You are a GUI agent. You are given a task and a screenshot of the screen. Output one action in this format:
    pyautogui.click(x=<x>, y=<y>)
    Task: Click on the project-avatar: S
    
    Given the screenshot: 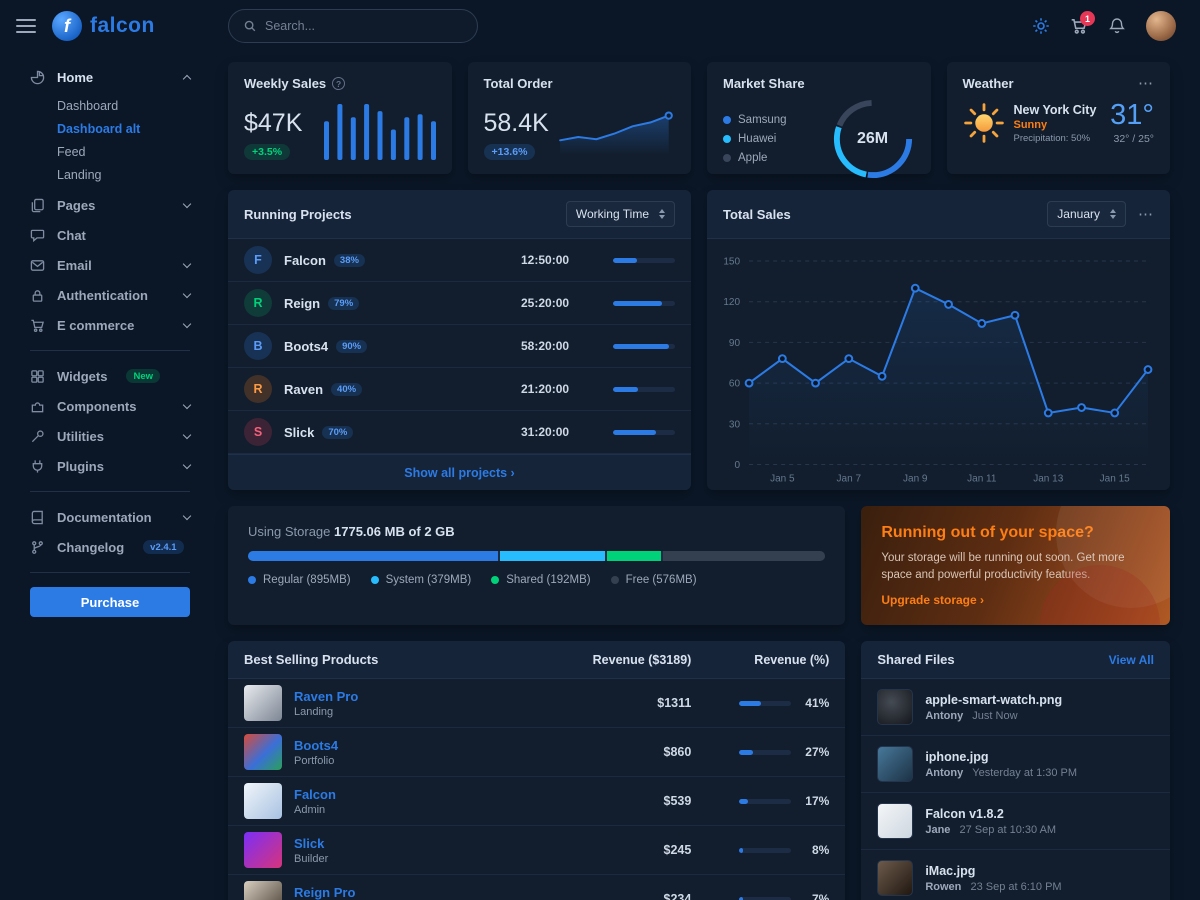 What is the action you would take?
    pyautogui.click(x=258, y=432)
    